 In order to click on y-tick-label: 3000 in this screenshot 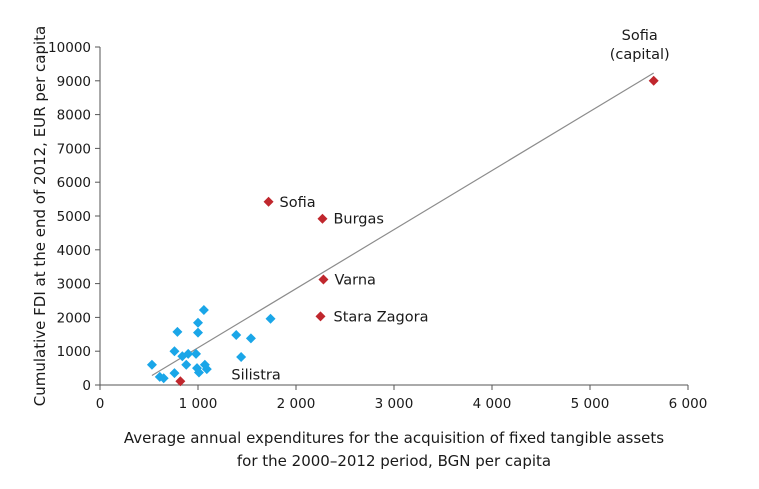, I will do `click(74, 285)`.